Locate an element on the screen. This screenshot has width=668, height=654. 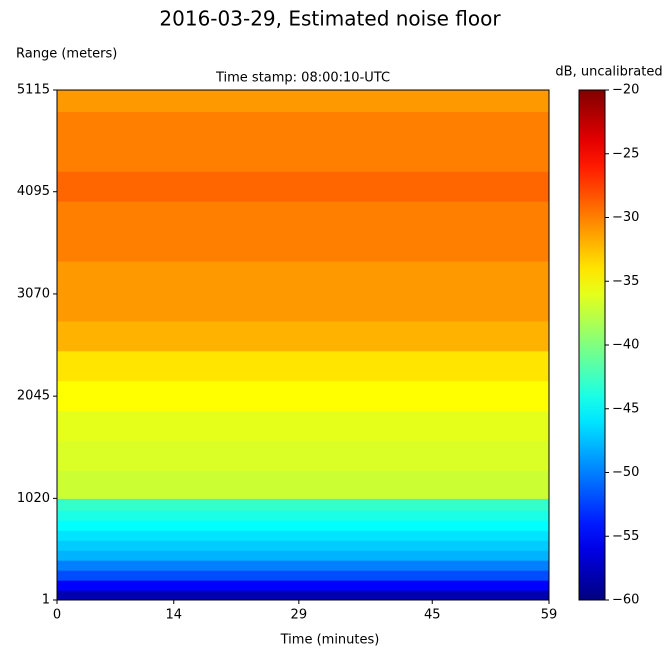
colorbar-tick-label: −25 is located at coordinates (625, 153).